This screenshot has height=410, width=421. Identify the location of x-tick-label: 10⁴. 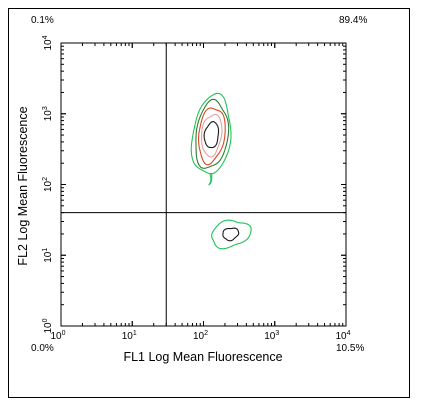
(342, 336).